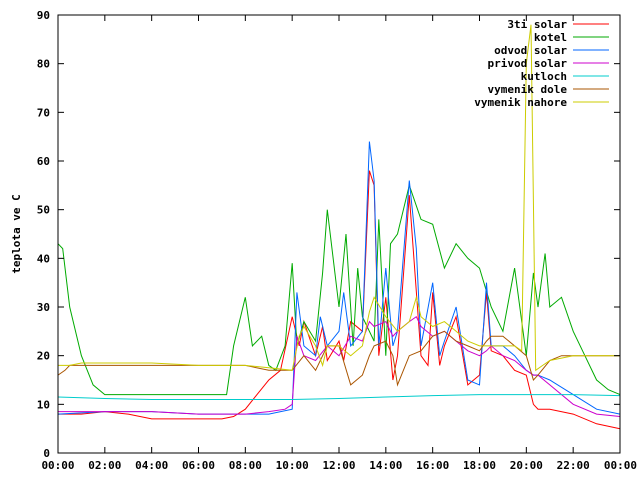  Describe the element at coordinates (46, 453) in the screenshot. I see `y-tick-label: 0` at that location.